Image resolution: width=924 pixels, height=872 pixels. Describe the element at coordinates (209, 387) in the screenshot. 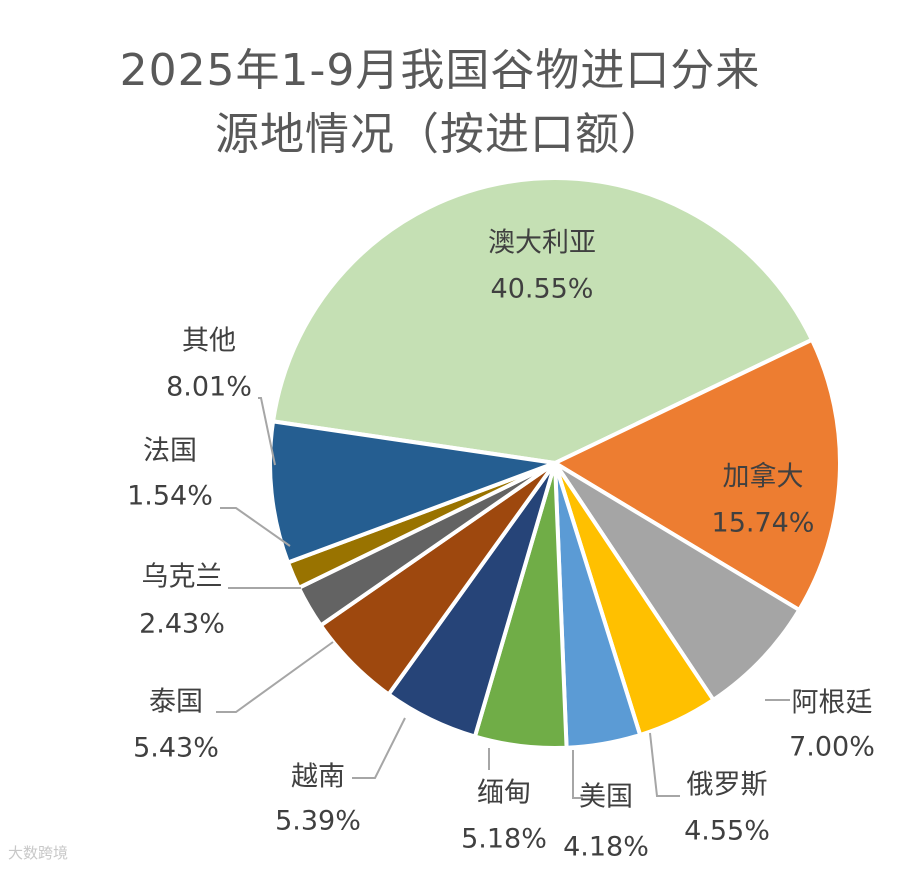

I see `slice-percent-label-11: 8.01%` at that location.